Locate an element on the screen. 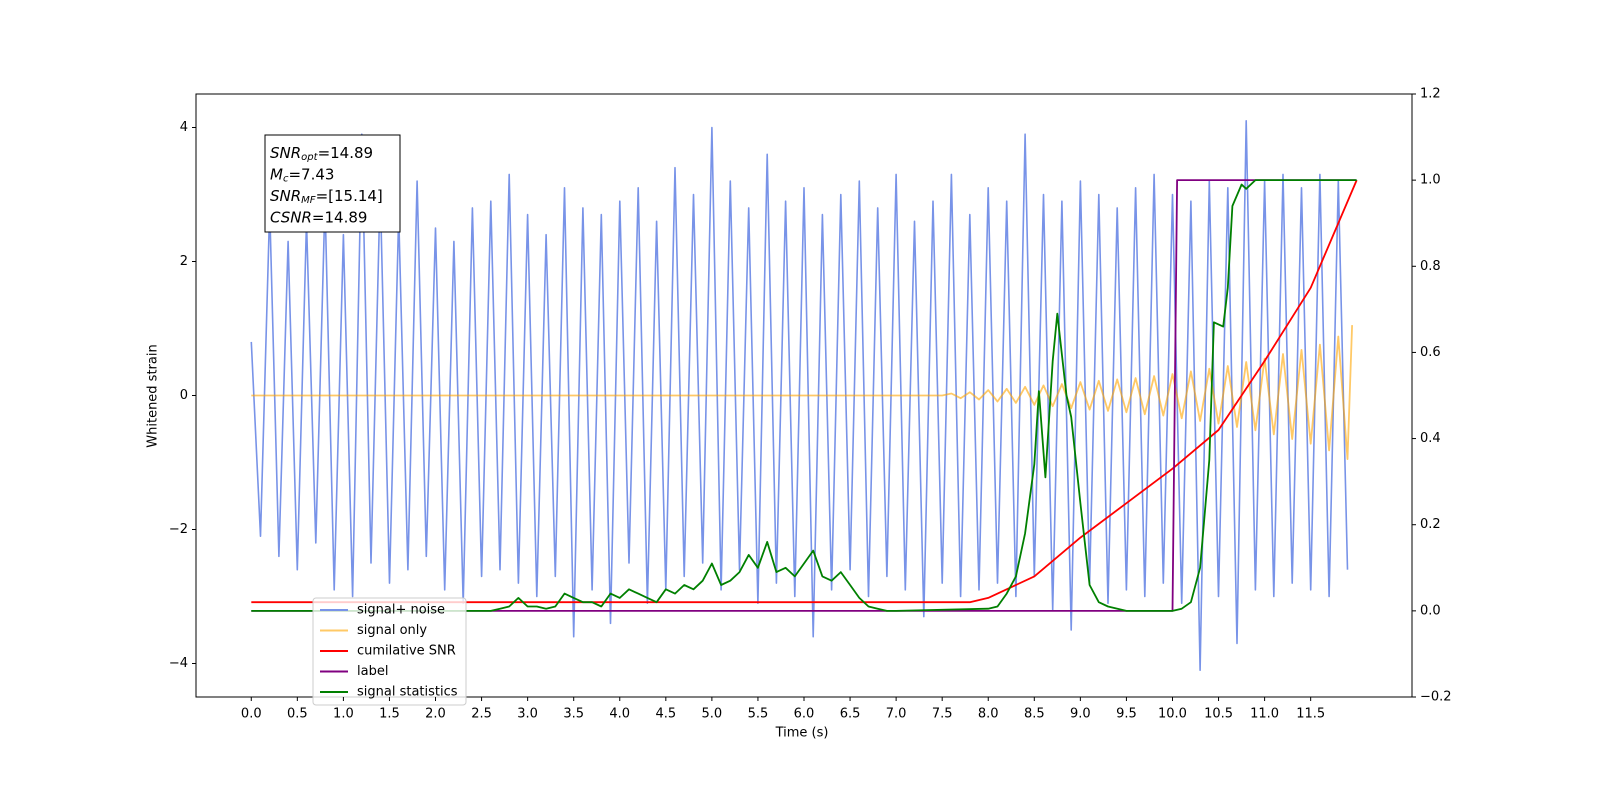 The height and width of the screenshot is (800, 1600). y-tick-label: 0 is located at coordinates (184, 395).